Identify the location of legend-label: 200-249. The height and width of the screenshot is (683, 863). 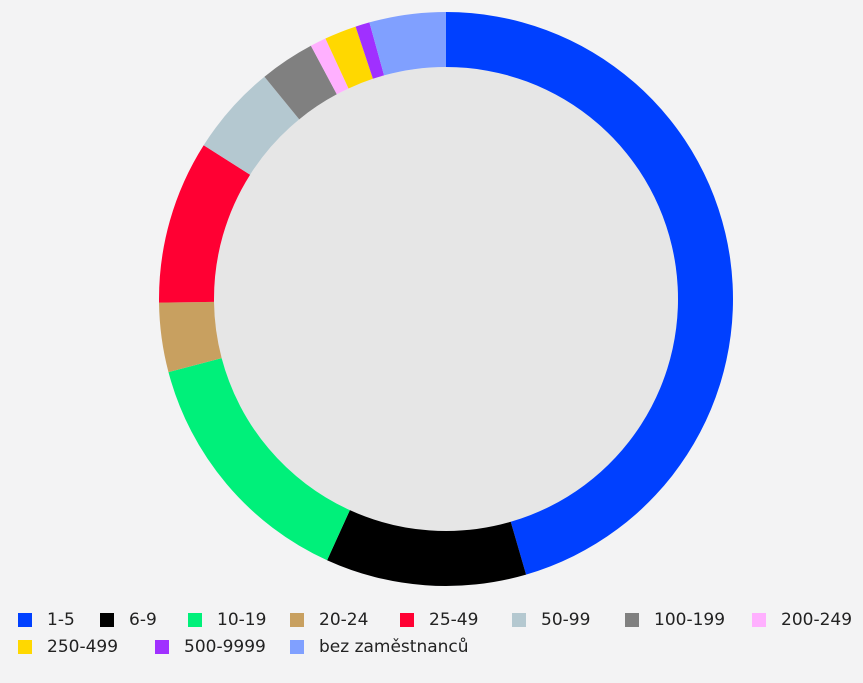
(816, 620).